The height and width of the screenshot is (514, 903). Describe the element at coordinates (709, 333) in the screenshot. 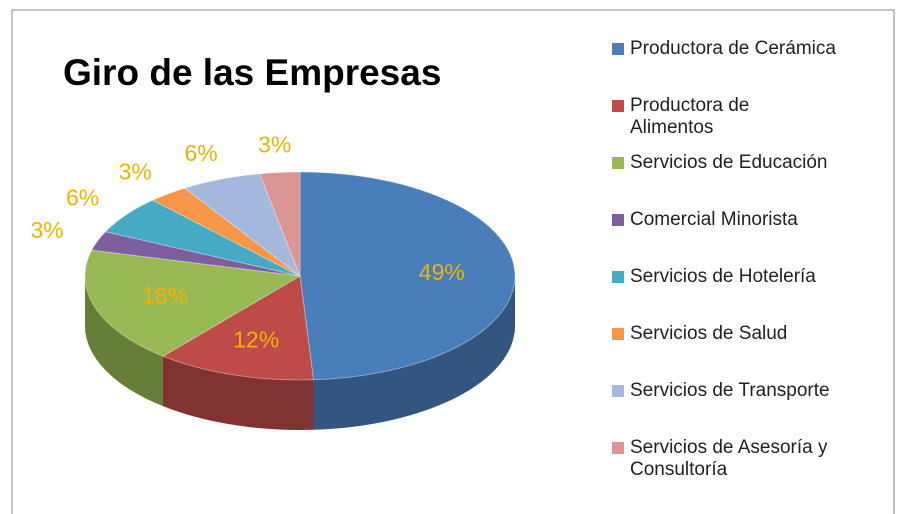

I see `legend-label: Servicios de Salud` at that location.